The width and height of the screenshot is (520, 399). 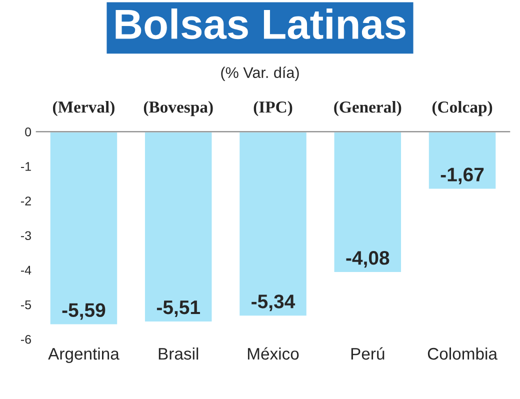 I want to click on y-tick-label: 0, so click(x=28, y=131).